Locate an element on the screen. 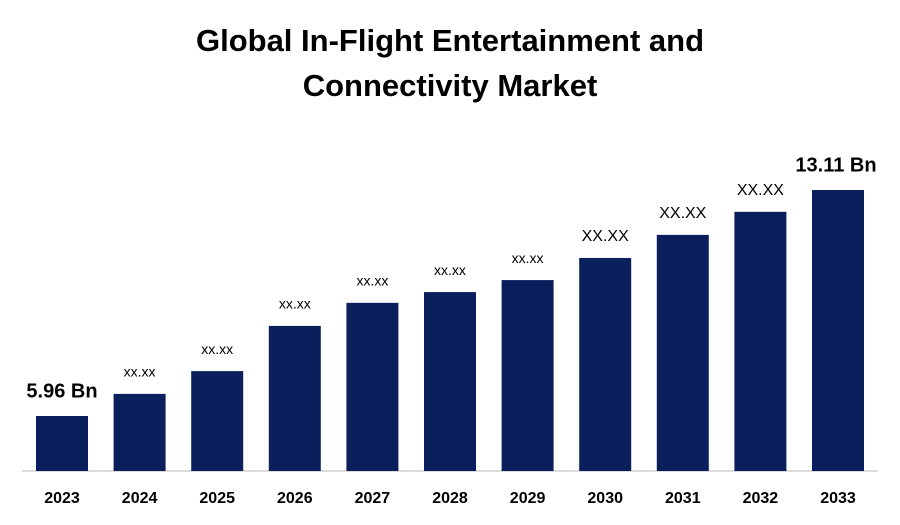 This screenshot has height=525, width=900. x-tick-label: 2026 is located at coordinates (295, 498).